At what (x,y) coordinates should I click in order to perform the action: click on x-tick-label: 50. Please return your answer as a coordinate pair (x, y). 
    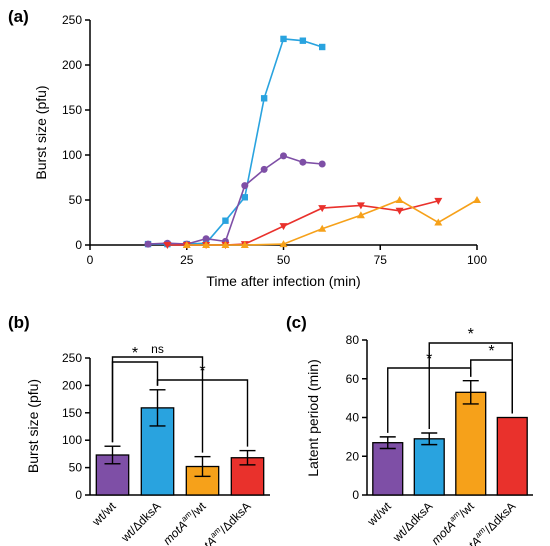
    Looking at the image, I should click on (284, 260).